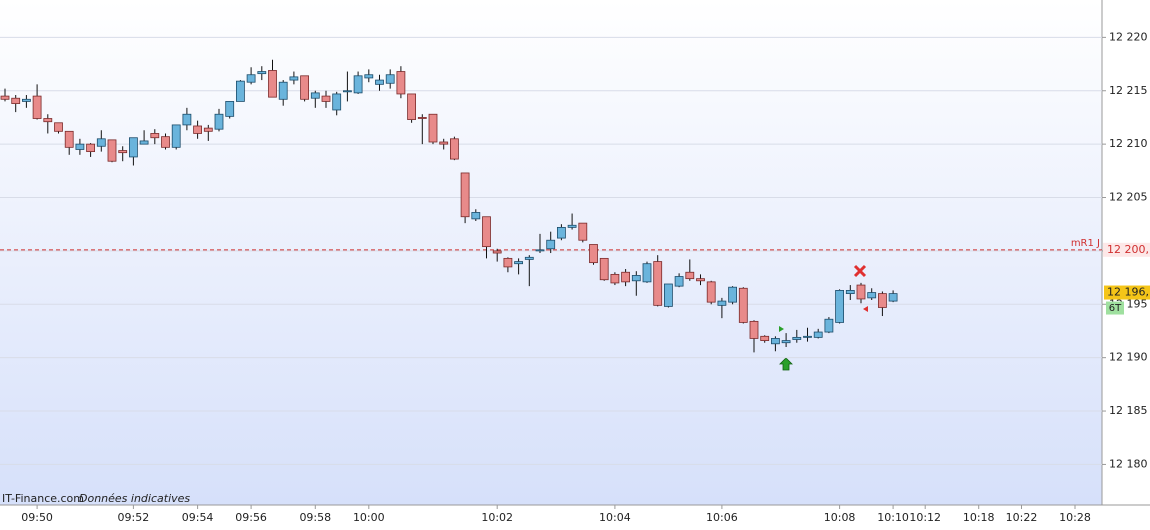 The image size is (1150, 530). Describe the element at coordinates (1128, 463) in the screenshot. I see `y-tick-label: 12 180` at that location.